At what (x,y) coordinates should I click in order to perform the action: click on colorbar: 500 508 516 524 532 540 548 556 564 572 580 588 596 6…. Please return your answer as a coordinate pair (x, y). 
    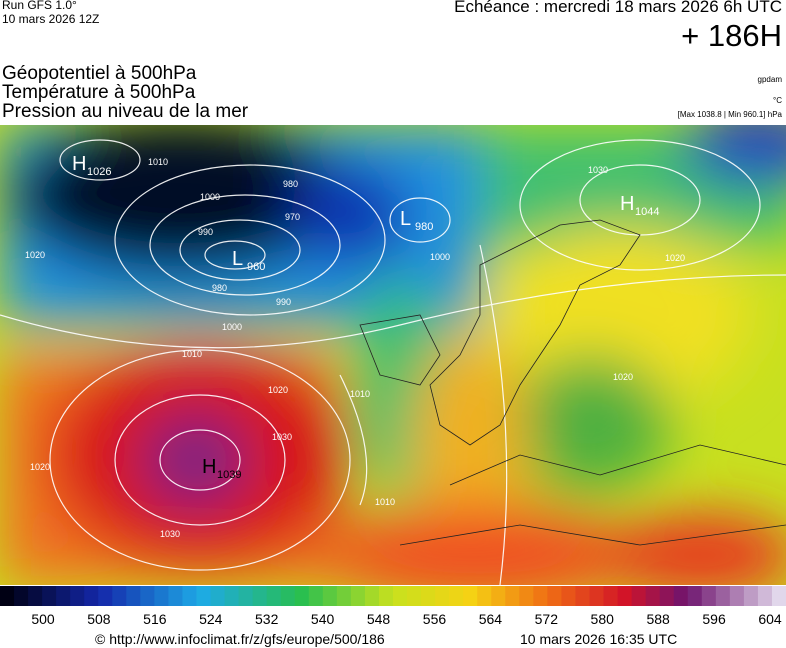
    Looking at the image, I should click on (393, 606).